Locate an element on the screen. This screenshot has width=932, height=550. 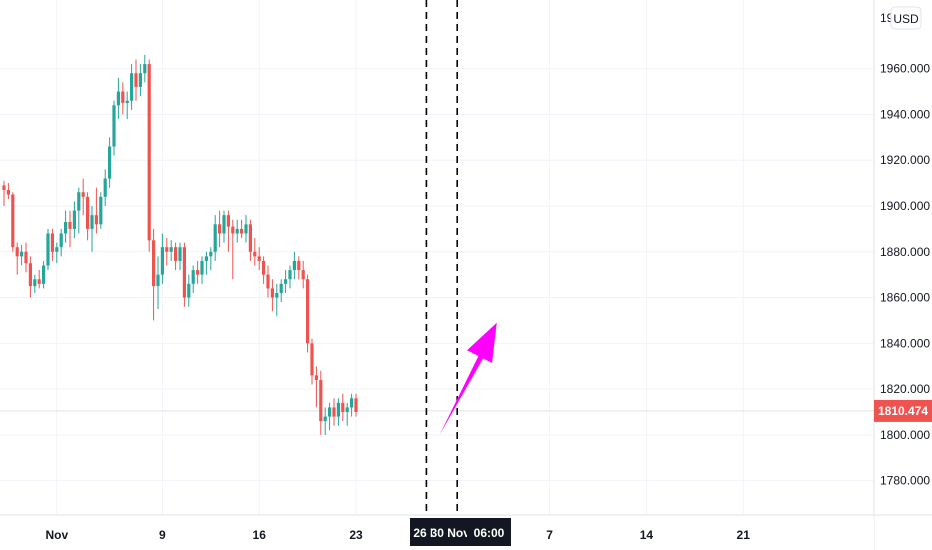
price-tick-label-8: 1940.000 is located at coordinates (905, 114).